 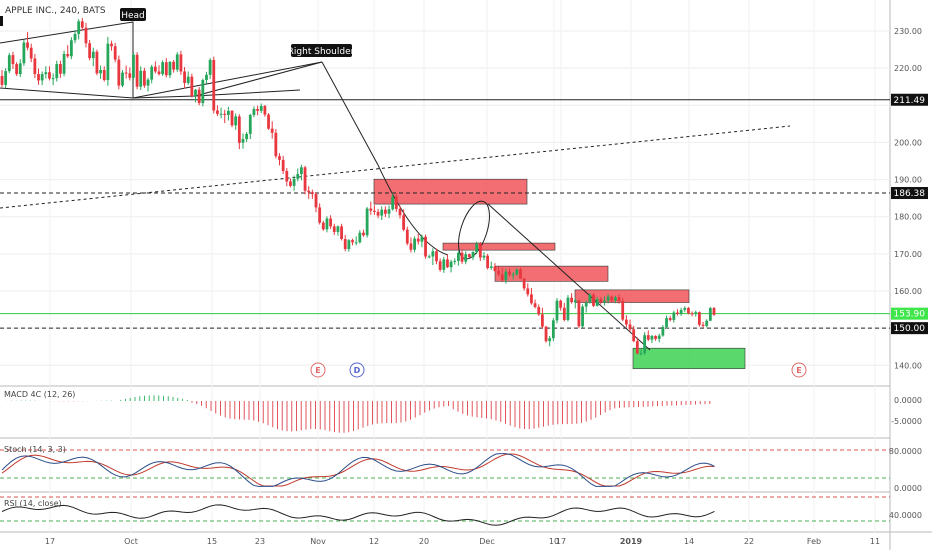 What do you see at coordinates (445, 511) in the screenshot?
I see `rsi-pane` at bounding box center [445, 511].